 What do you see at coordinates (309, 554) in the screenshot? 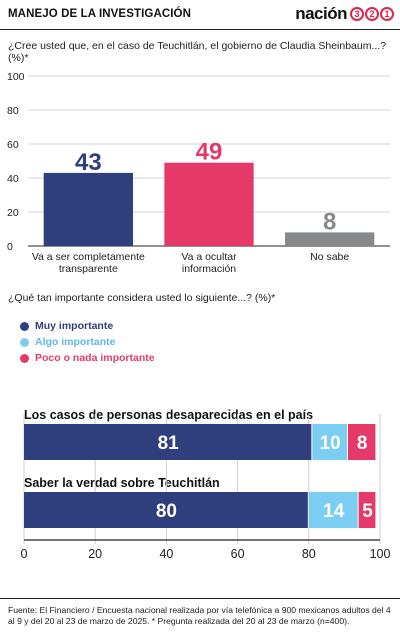
I see `x-tick-label: 80` at bounding box center [309, 554].